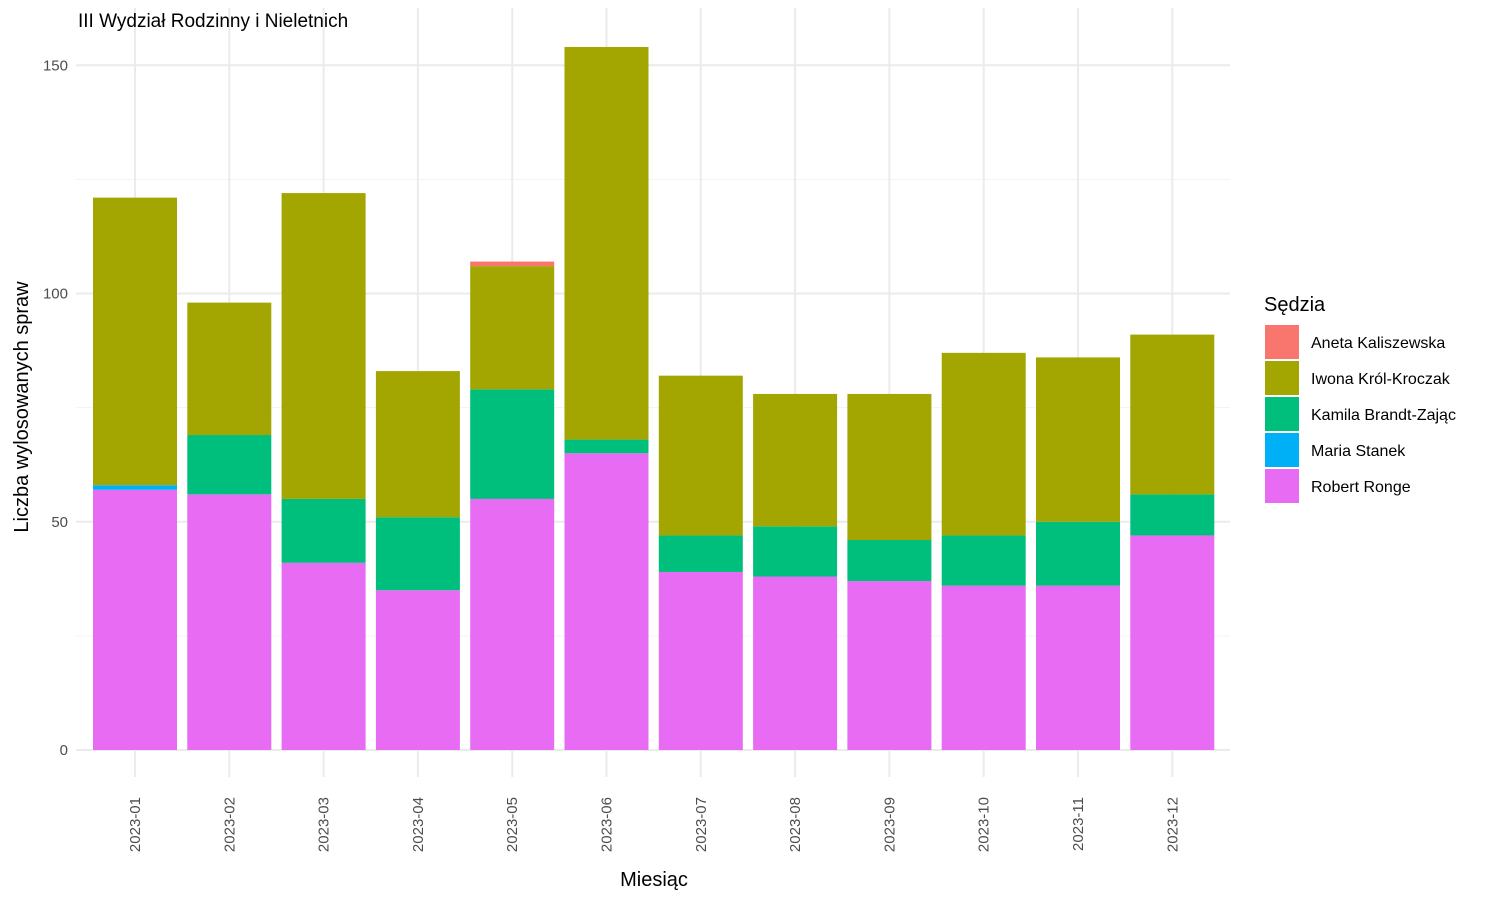 The width and height of the screenshot is (1500, 905). Describe the element at coordinates (418, 824) in the screenshot. I see `x-tick-label: 2023-04` at that location.